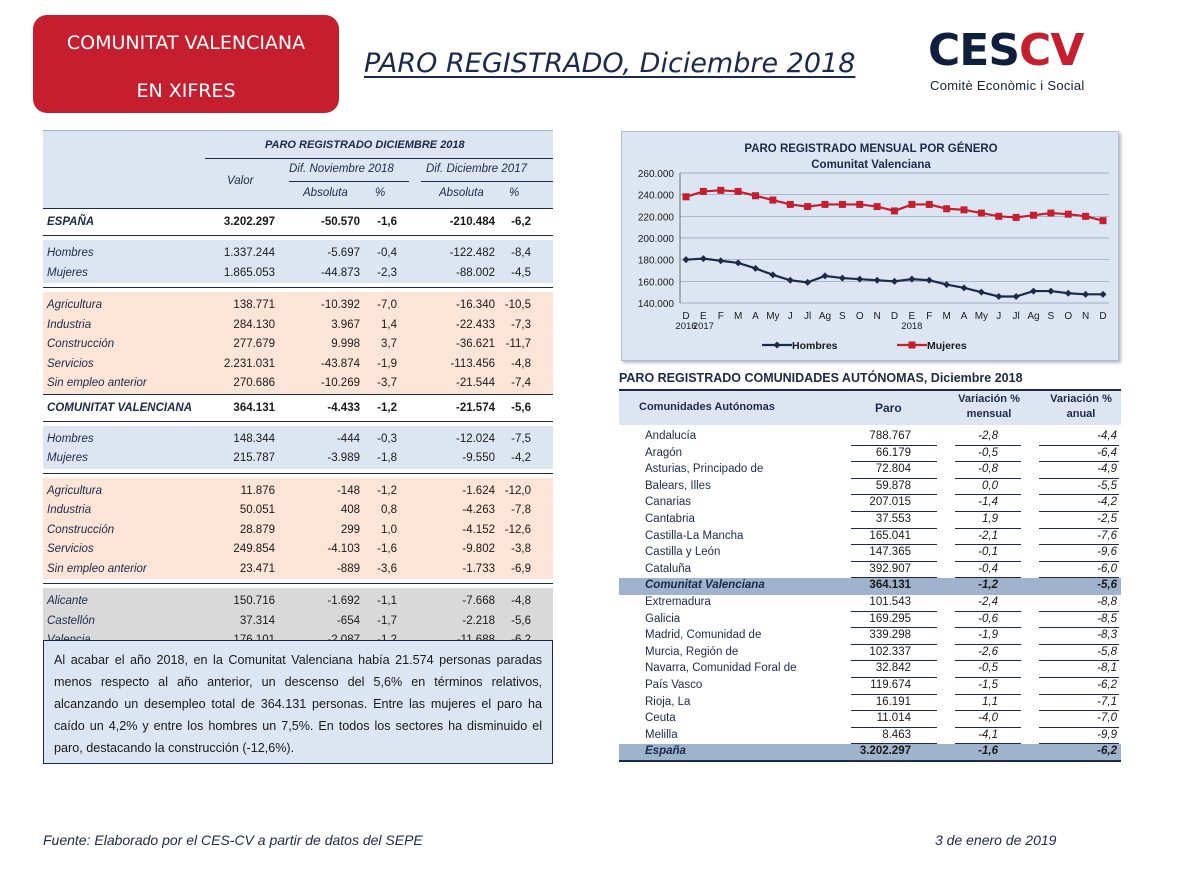 This screenshot has width=1181, height=876. Describe the element at coordinates (254, 344) in the screenshot. I see `cell-v: 277.679` at that location.